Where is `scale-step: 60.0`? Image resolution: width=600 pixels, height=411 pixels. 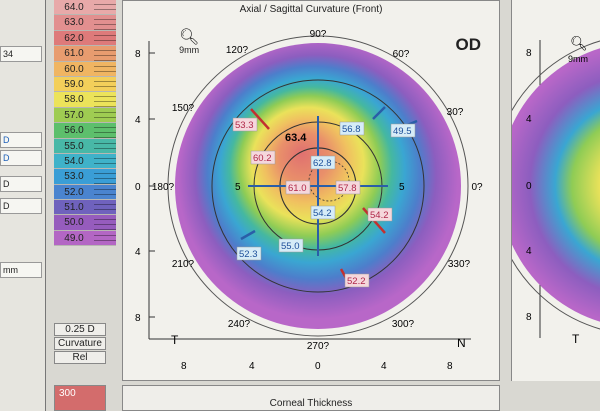
scale-step: 60.0 is located at coordinates (85, 69).